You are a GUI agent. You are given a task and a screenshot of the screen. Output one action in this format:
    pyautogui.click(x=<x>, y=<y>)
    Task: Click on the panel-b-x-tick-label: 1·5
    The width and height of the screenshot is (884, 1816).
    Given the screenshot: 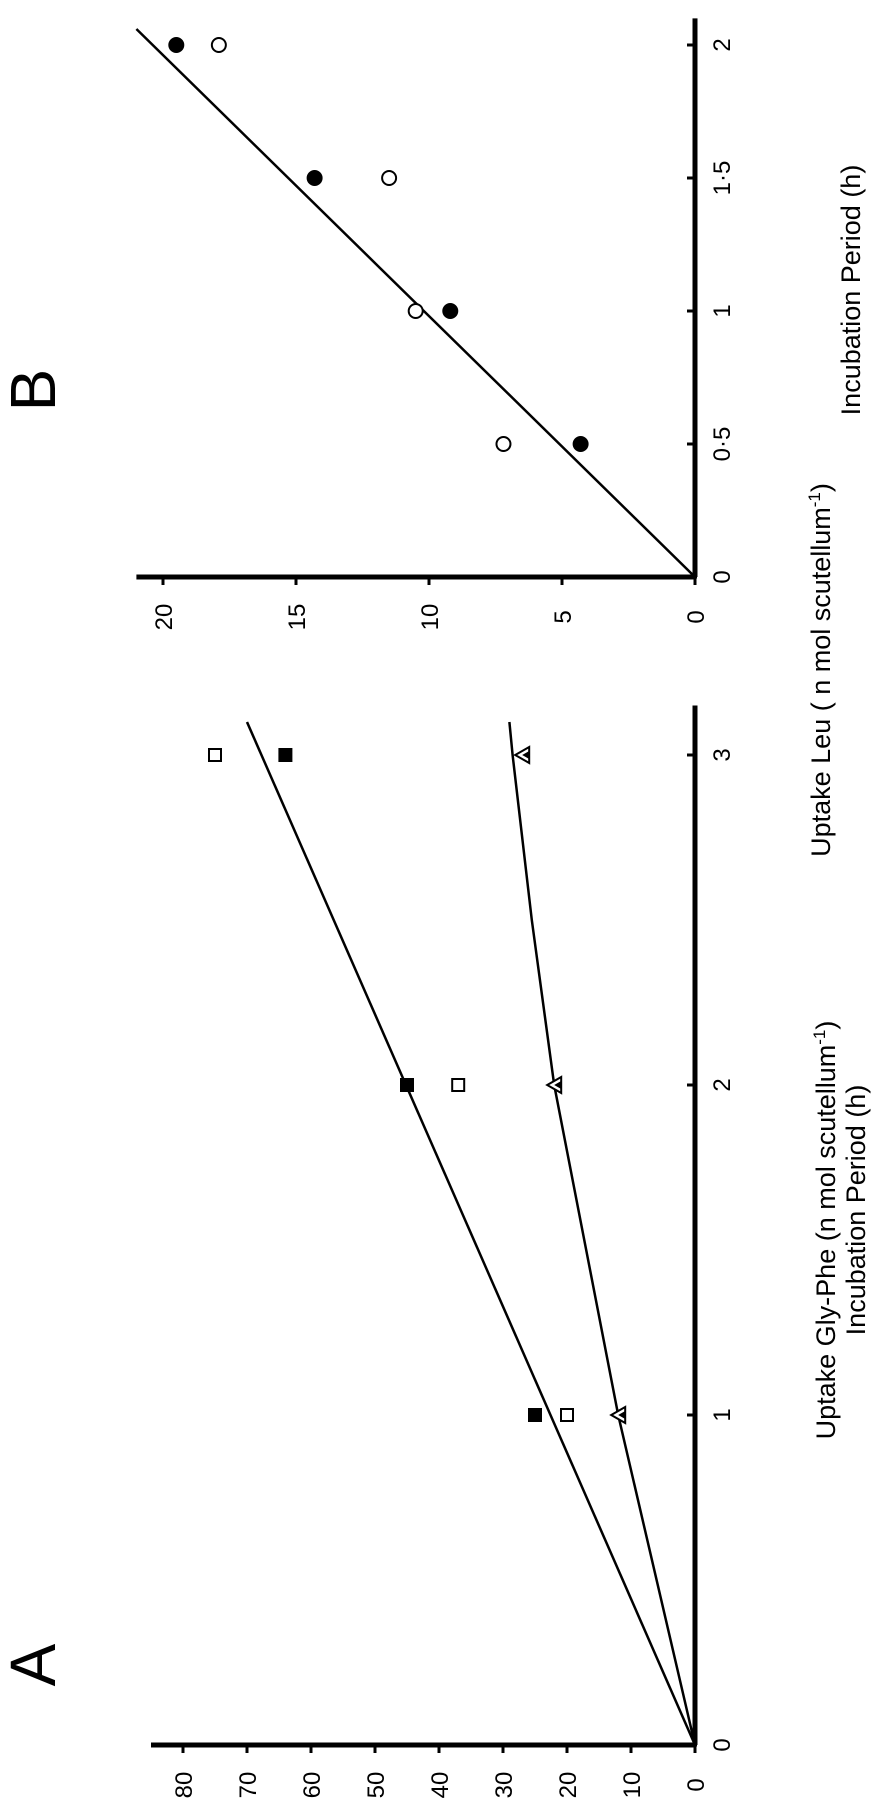 What is the action you would take?
    pyautogui.click(x=722, y=178)
    